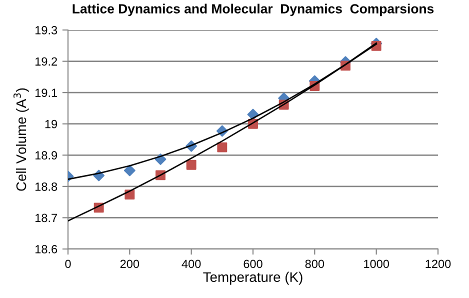 This screenshot has width=469, height=298. Describe the element at coordinates (51, 124) in the screenshot. I see `y-tick-label: 19` at that location.